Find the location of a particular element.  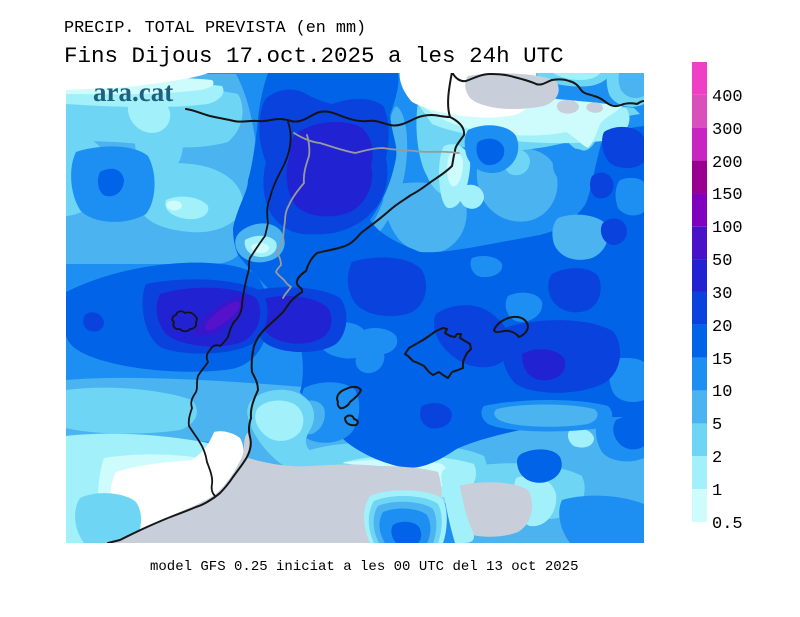

svg-text: 0.5 is located at coordinates (727, 524).